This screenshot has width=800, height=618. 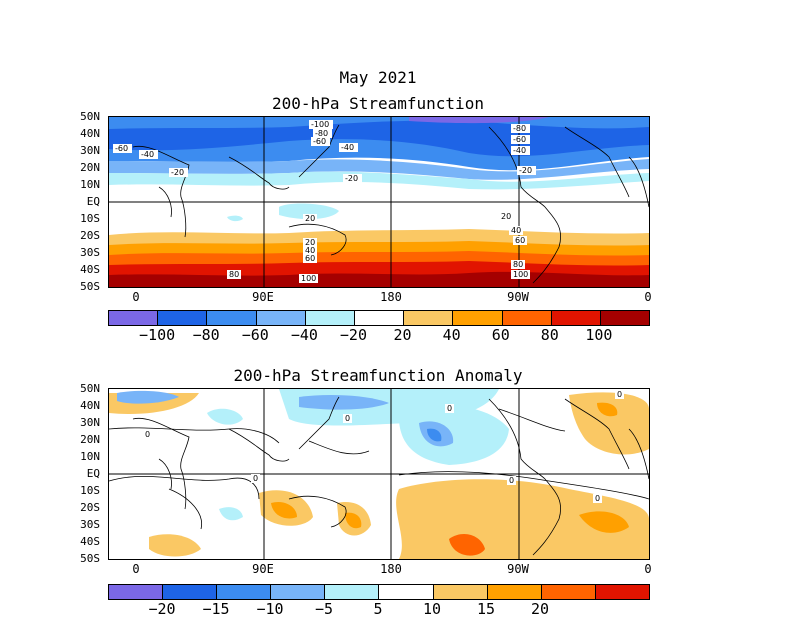 I want to click on anom-neg-nw, so click(x=148, y=397).